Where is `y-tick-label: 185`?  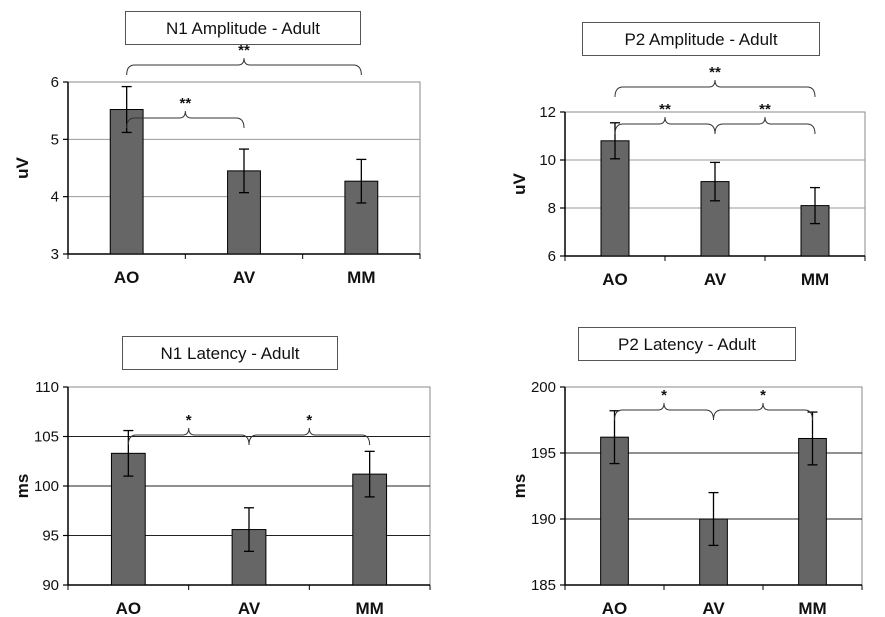 y-tick-label: 185 is located at coordinates (543, 585).